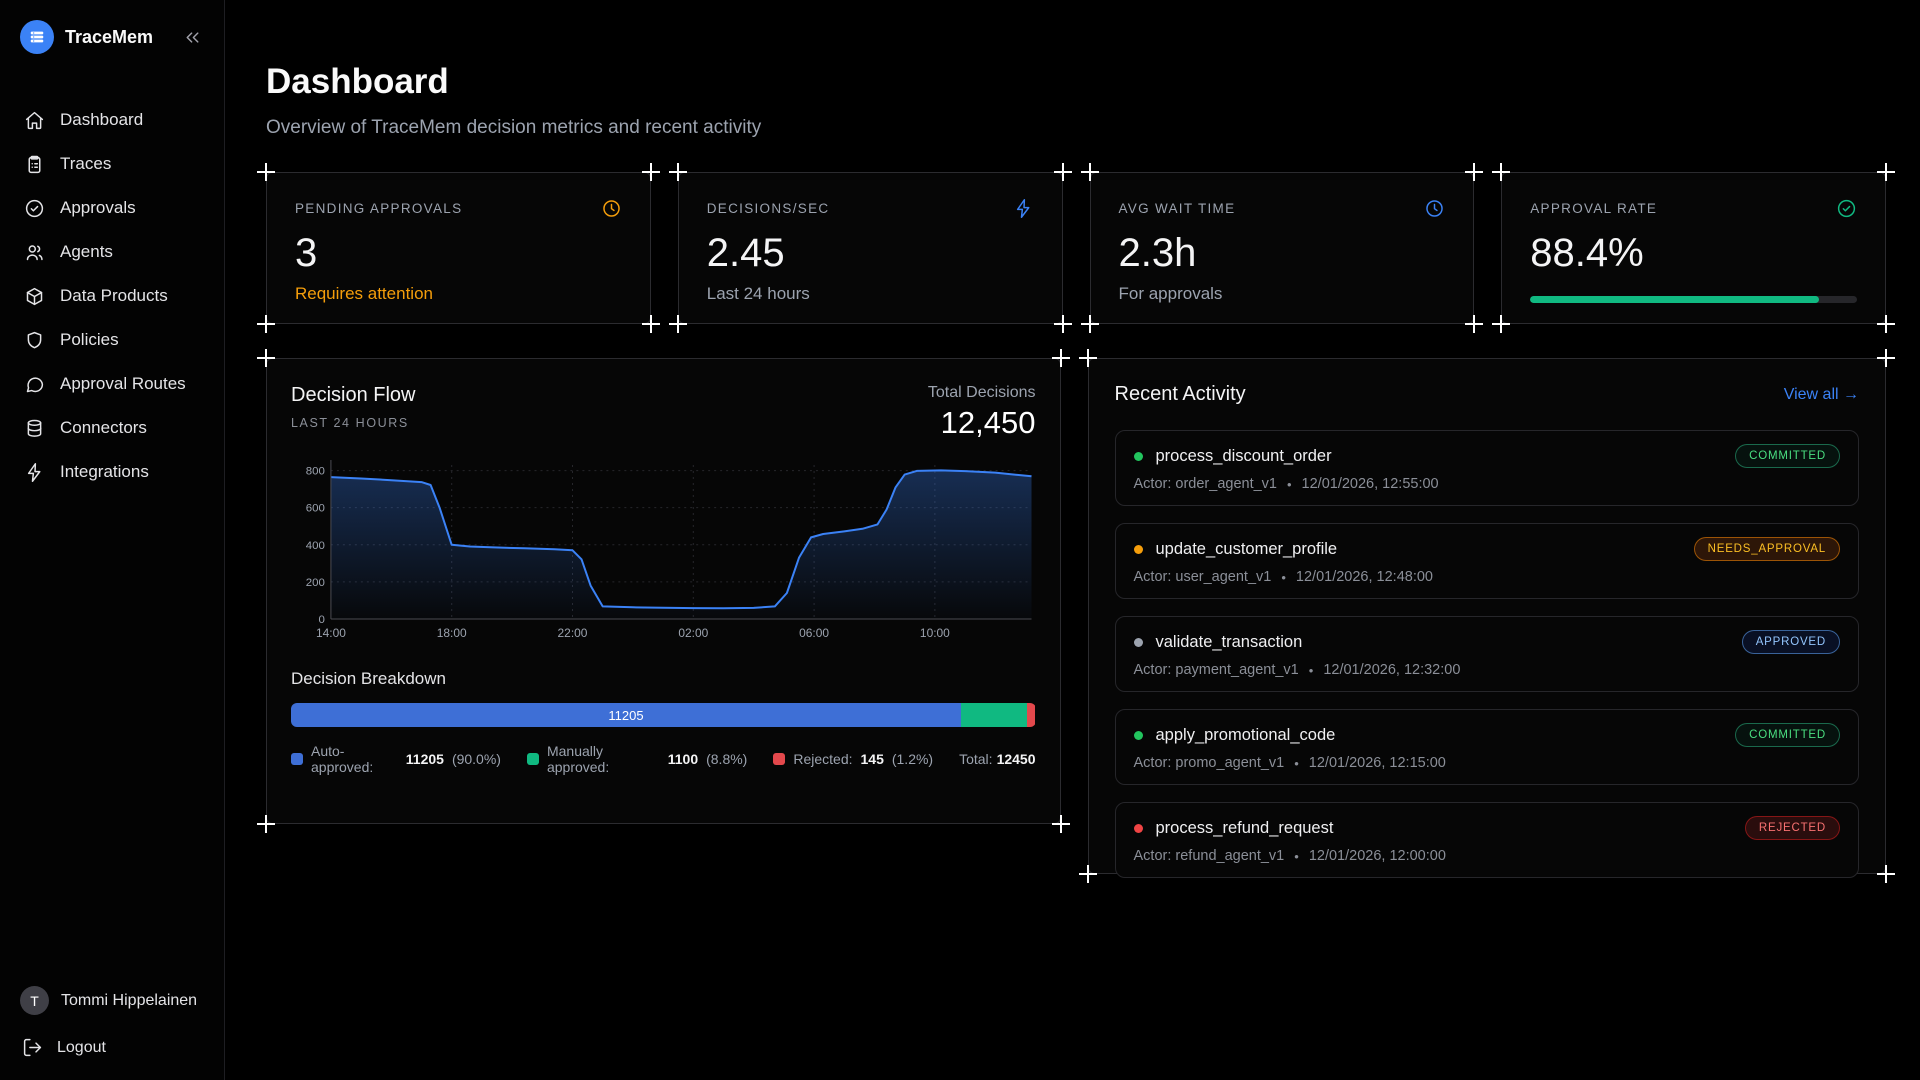 This screenshot has width=1920, height=1080. Describe the element at coordinates (1792, 828) in the screenshot. I see `status-badge: REJECTED` at that location.